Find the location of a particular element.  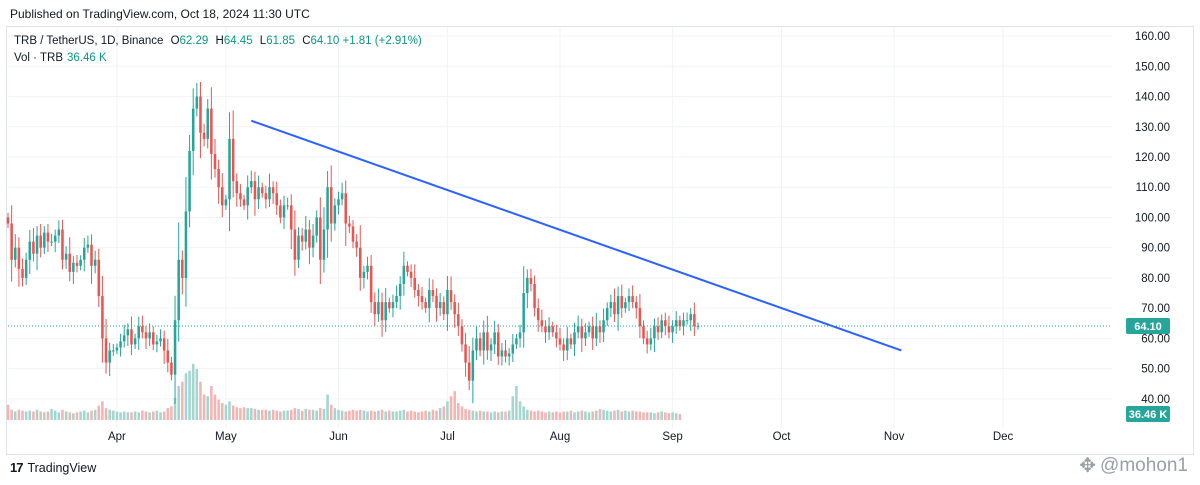

y-tick-label: 50.00 is located at coordinates (1155, 370).